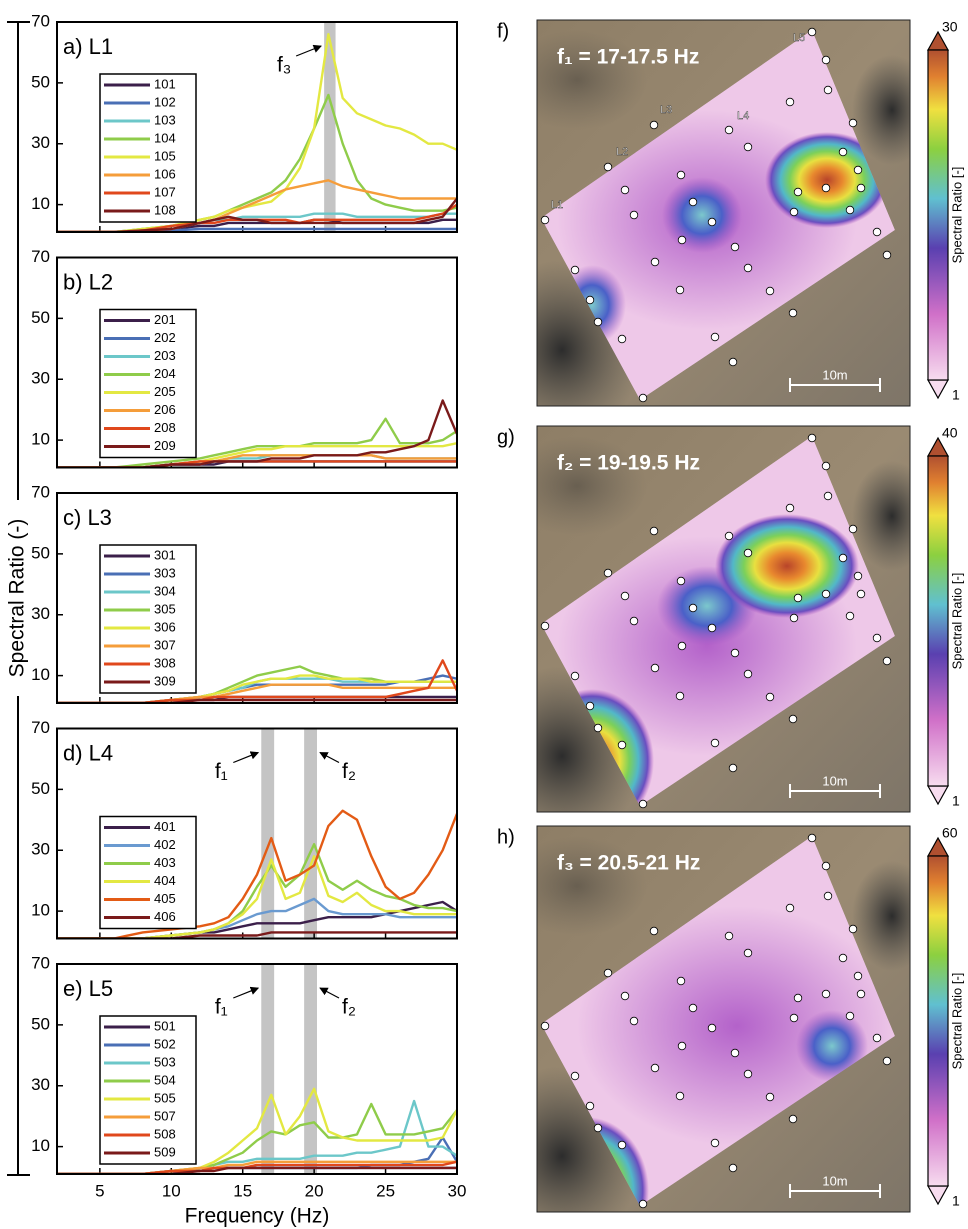 Image resolution: width=968 pixels, height=1229 pixels. What do you see at coordinates (950, 833) in the screenshot?
I see `colorbar-tick-label: 60` at bounding box center [950, 833].